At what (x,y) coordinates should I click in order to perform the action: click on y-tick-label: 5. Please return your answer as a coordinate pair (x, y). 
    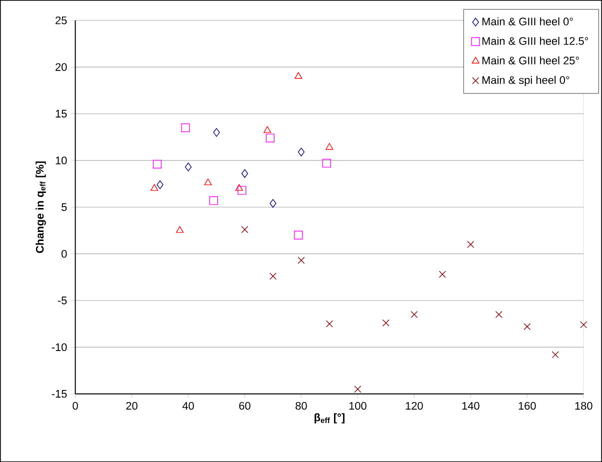
    Looking at the image, I should click on (64, 207).